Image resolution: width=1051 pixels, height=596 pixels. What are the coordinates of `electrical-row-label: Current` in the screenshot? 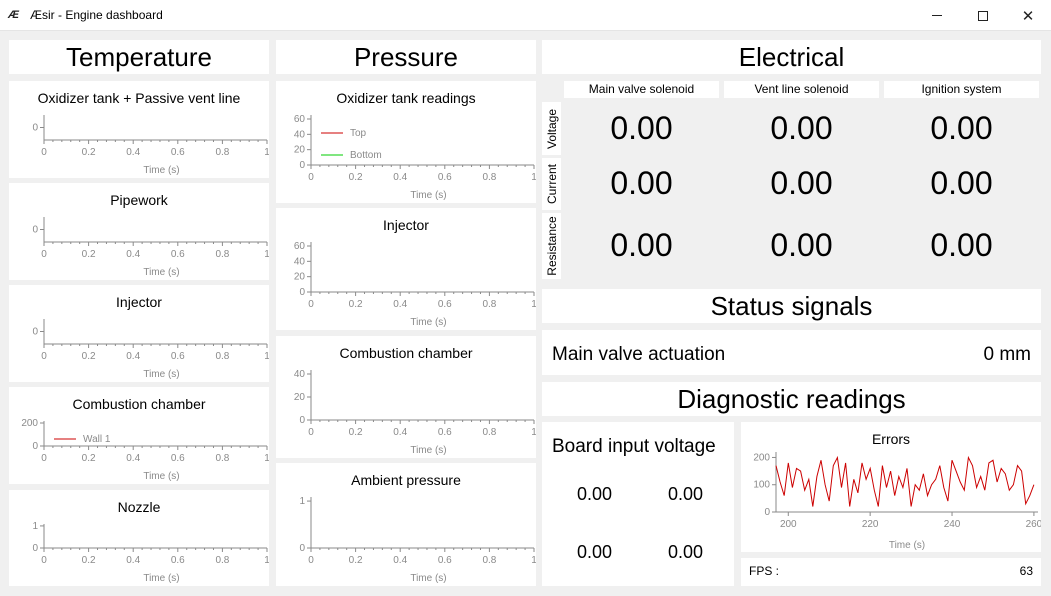 It's located at (551, 184).